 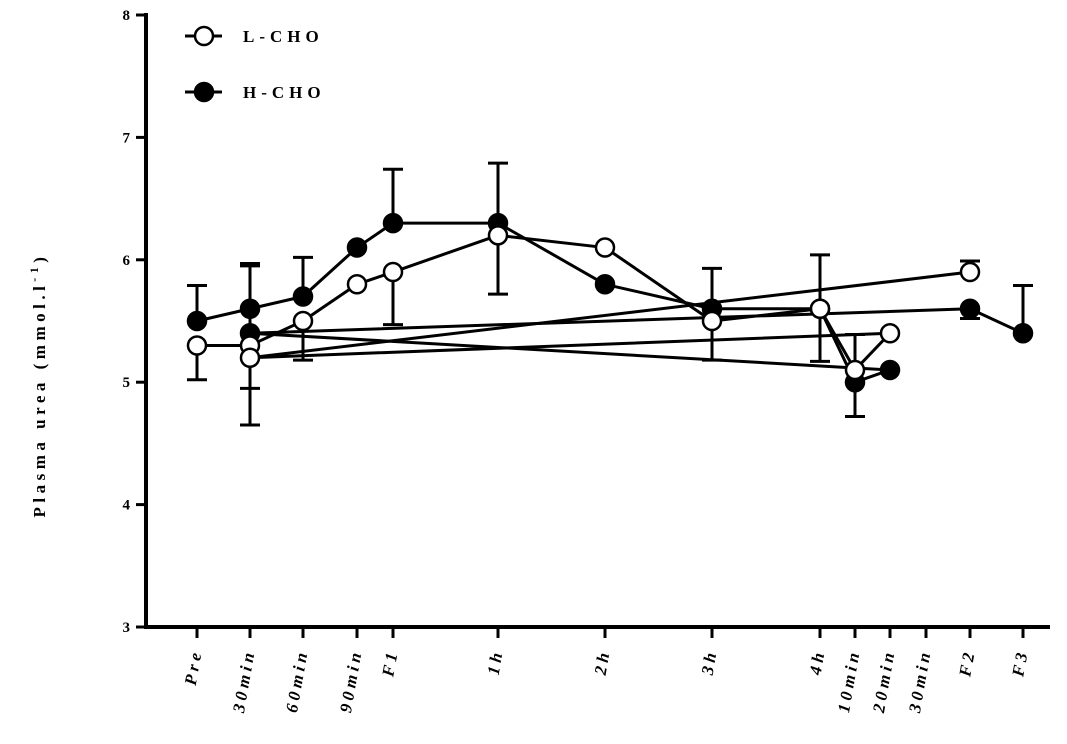 I want to click on y-tick-label: 8, so click(x=127, y=16).